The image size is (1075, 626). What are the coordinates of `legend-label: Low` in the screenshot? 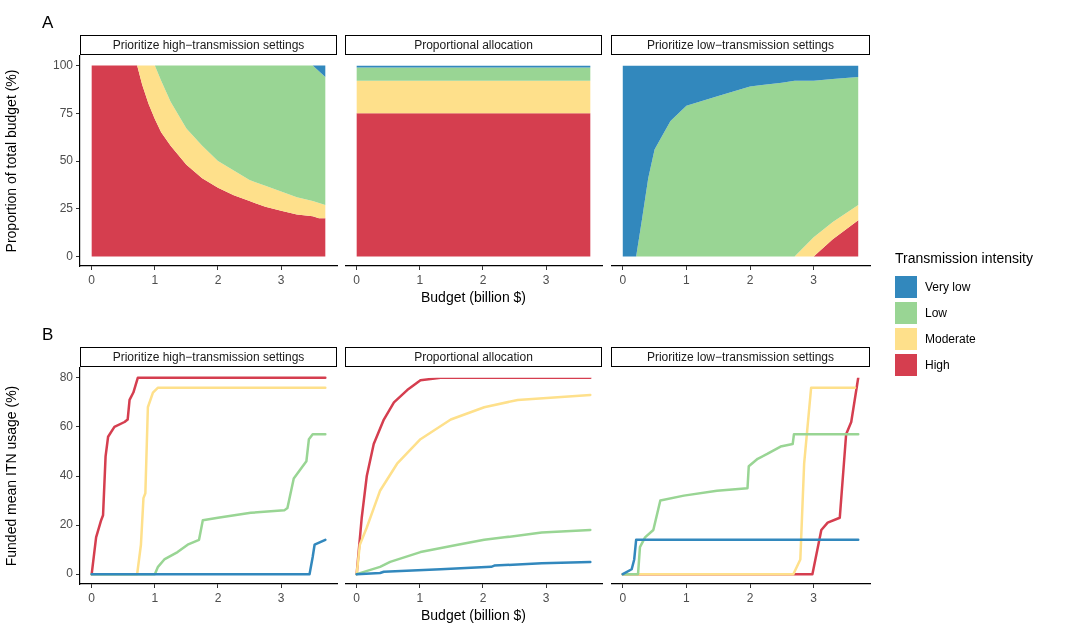 It's located at (936, 313).